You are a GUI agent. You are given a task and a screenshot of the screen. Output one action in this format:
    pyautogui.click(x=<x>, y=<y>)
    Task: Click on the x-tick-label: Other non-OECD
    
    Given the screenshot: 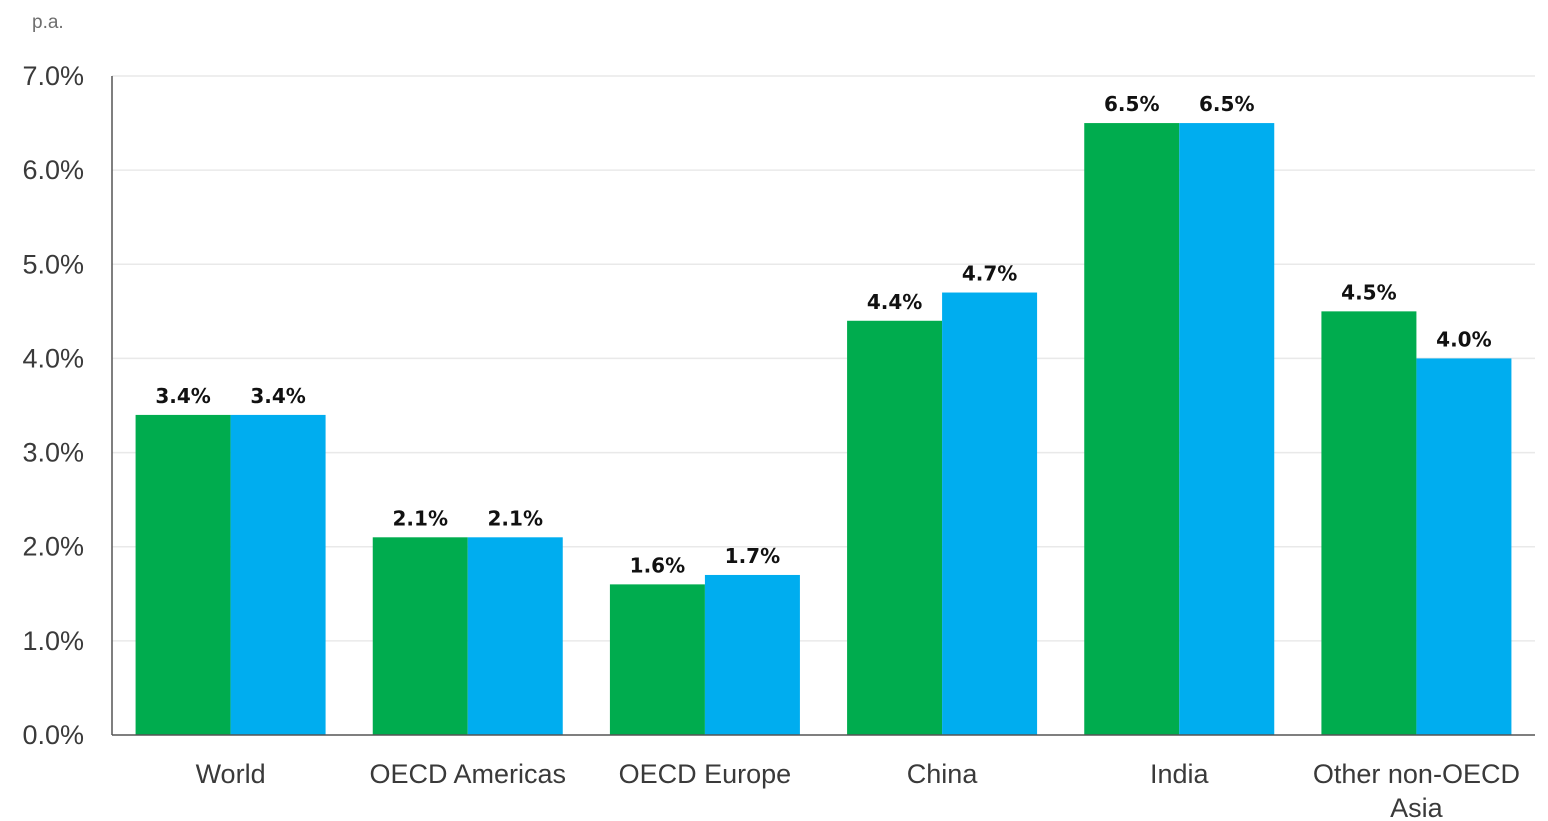 What is the action you would take?
    pyautogui.click(x=1416, y=774)
    